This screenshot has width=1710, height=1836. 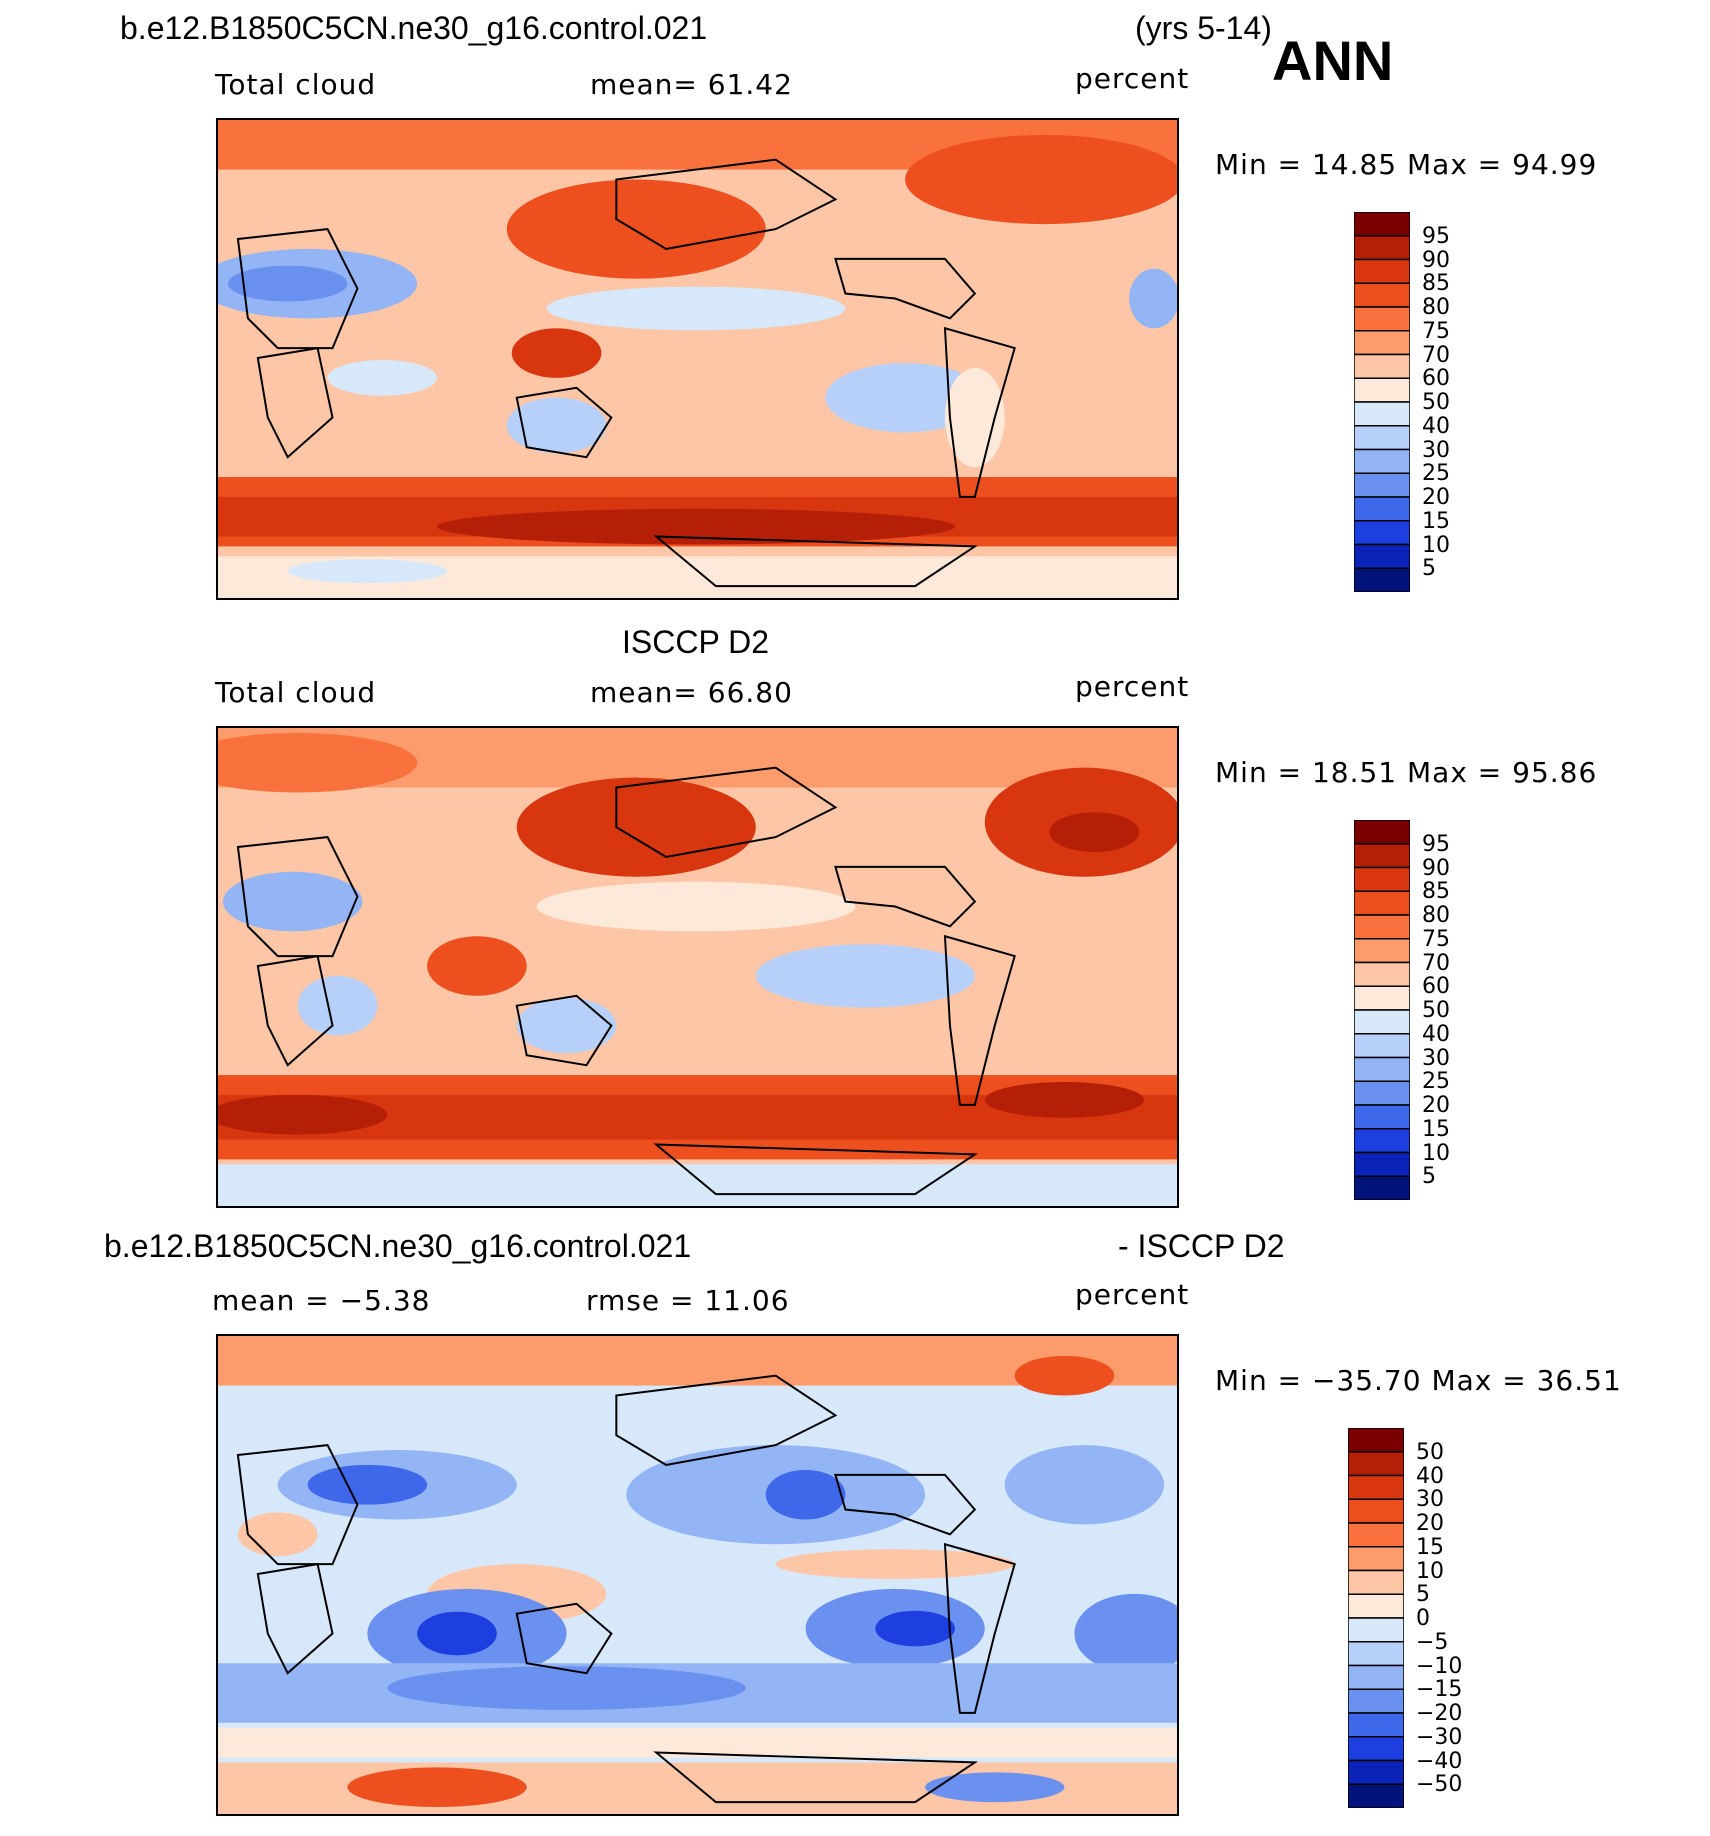 What do you see at coordinates (1333, 60) in the screenshot?
I see `season-label: ANN` at bounding box center [1333, 60].